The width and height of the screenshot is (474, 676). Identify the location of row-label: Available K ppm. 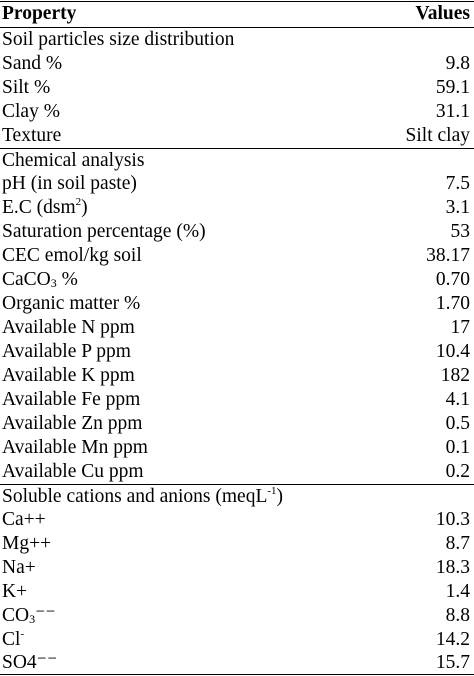
(68, 375).